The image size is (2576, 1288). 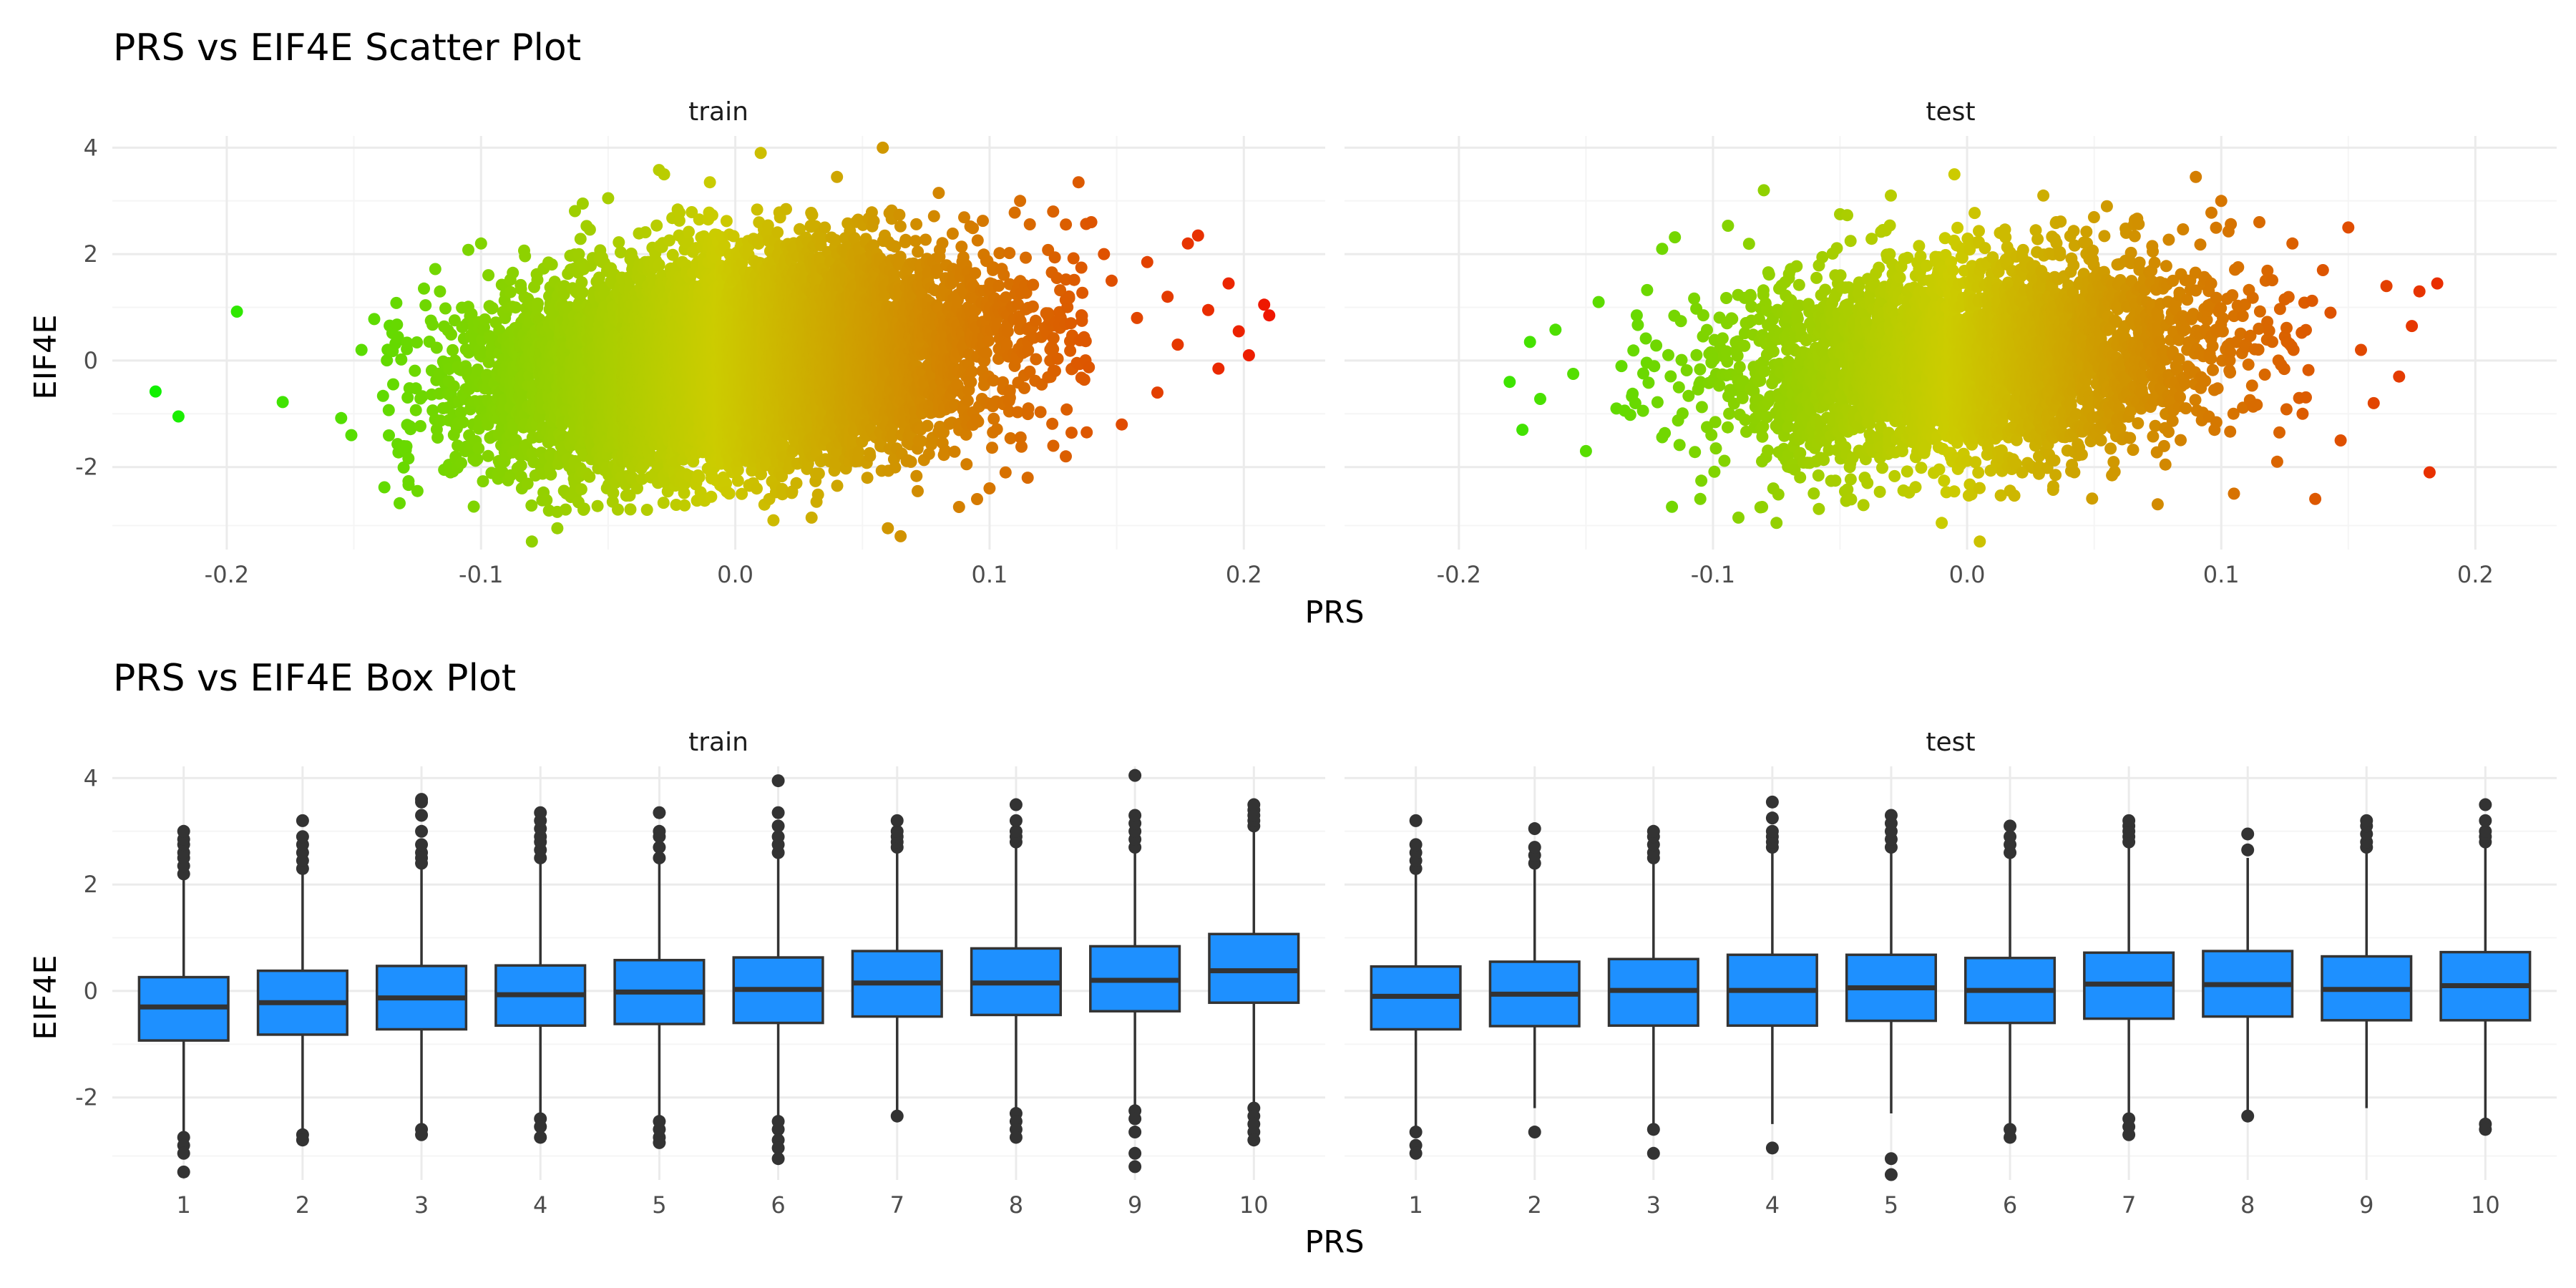 What do you see at coordinates (347, 48) in the screenshot?
I see `scatter-chart-title: PRS vs EIF4E Scatter Plot` at bounding box center [347, 48].